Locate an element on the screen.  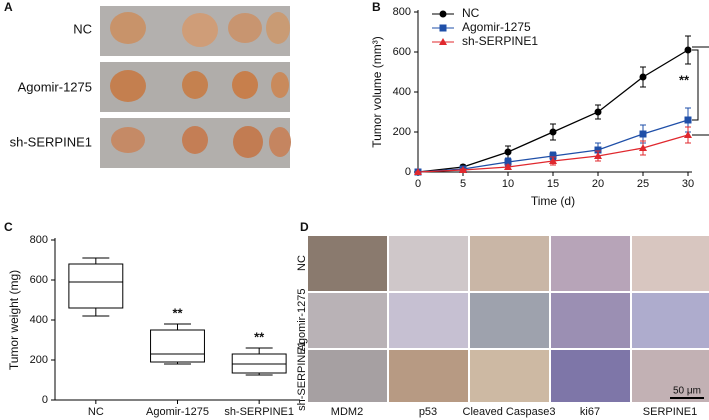
x-tick-label: 0 is located at coordinates (418, 184).